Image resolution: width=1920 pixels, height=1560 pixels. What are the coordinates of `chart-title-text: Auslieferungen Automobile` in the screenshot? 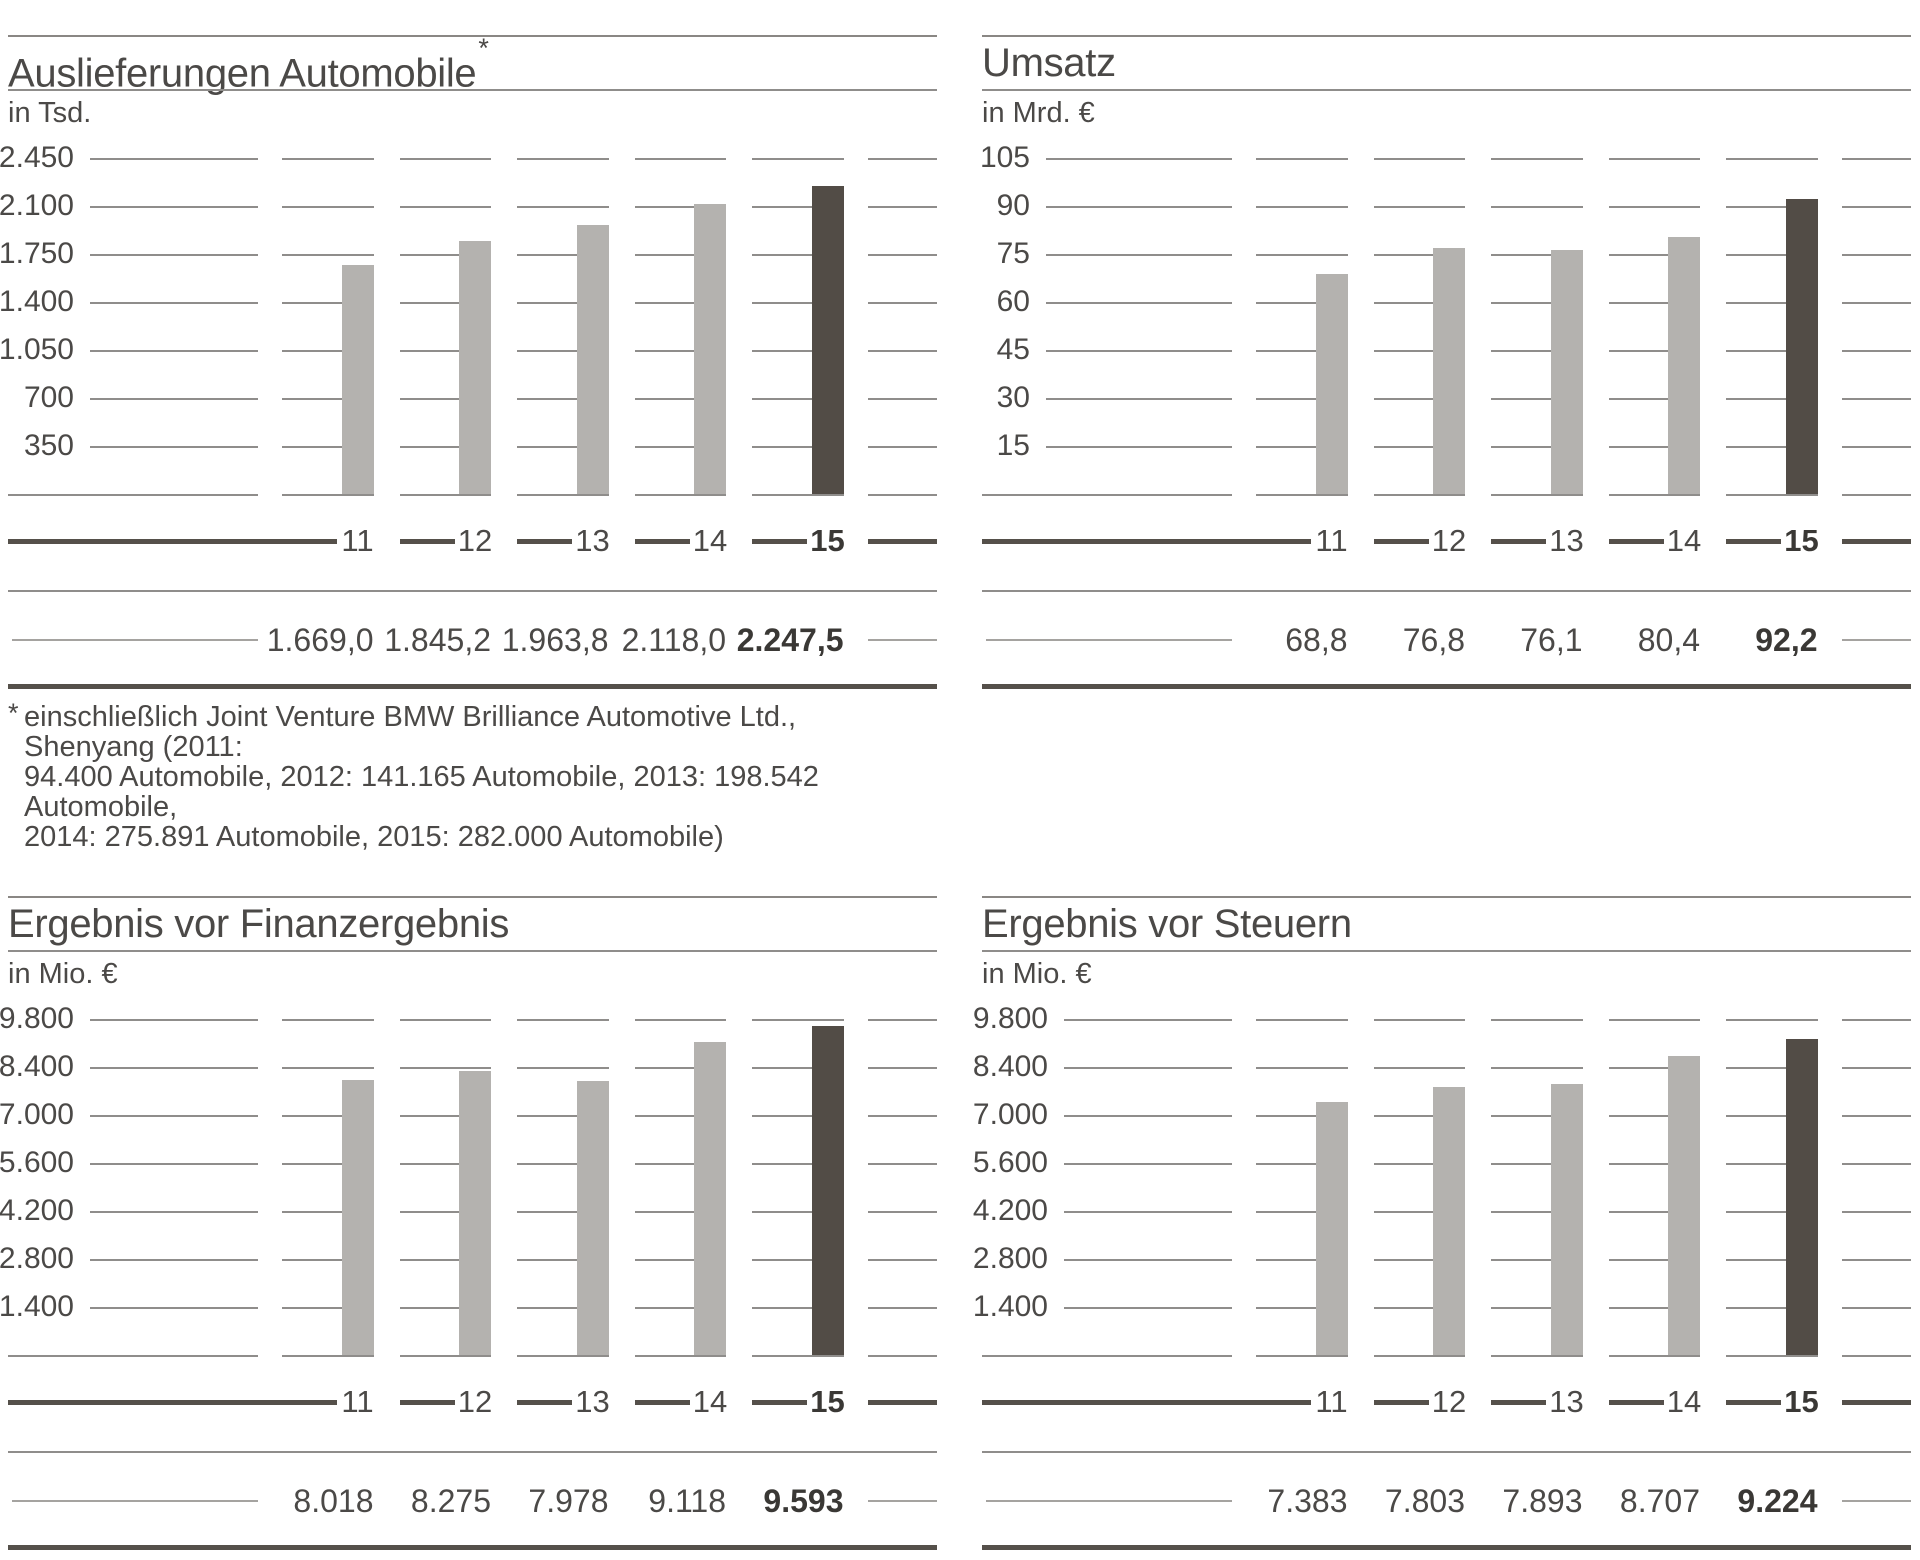 It's located at (242, 73).